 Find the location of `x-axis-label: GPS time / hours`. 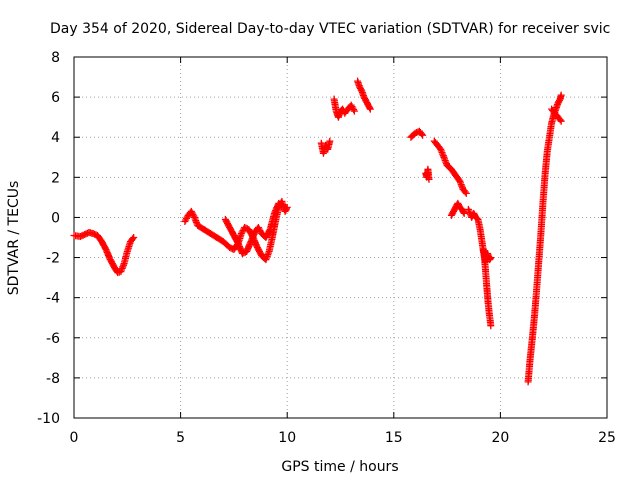

x-axis-label: GPS time / hours is located at coordinates (339, 467).